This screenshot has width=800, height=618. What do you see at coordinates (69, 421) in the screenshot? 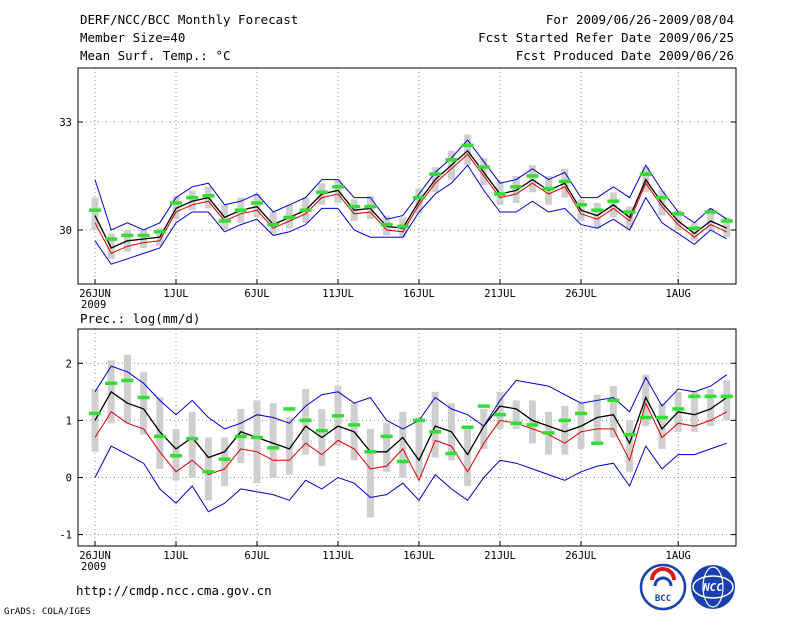
I see `y-tick-label: 1` at bounding box center [69, 421].